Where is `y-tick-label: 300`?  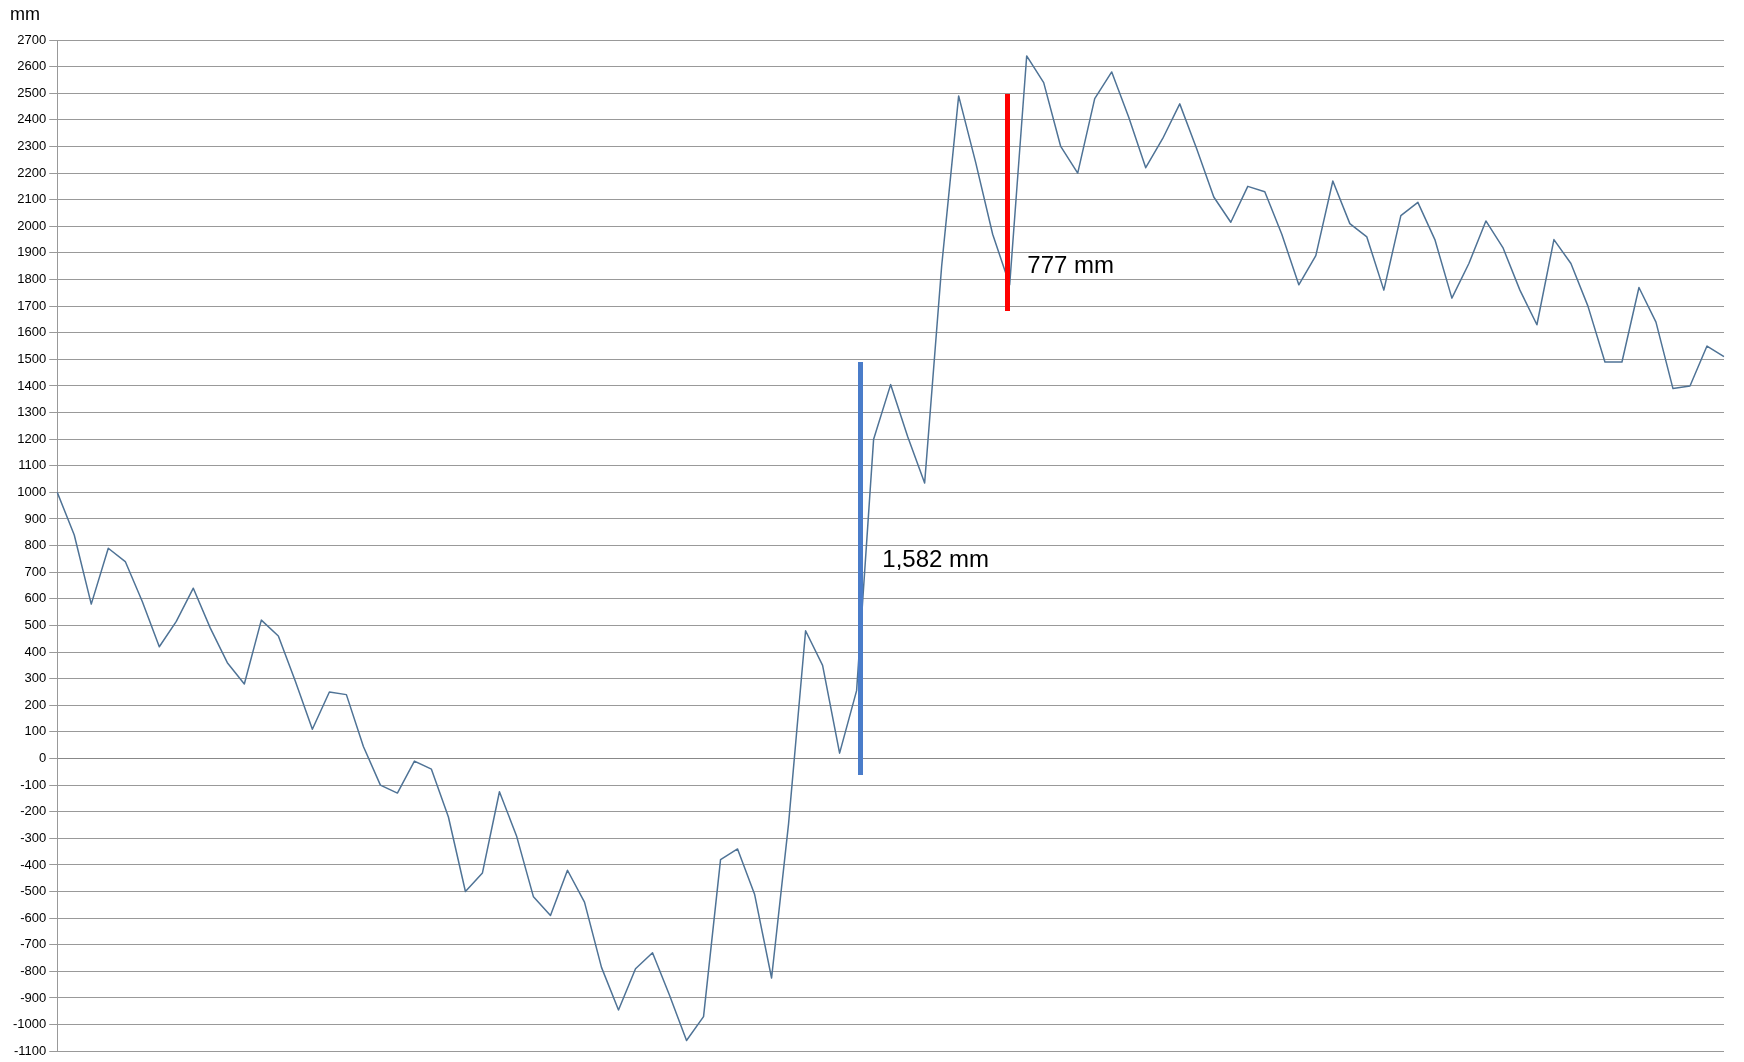
y-tick-label: 300 is located at coordinates (35, 678).